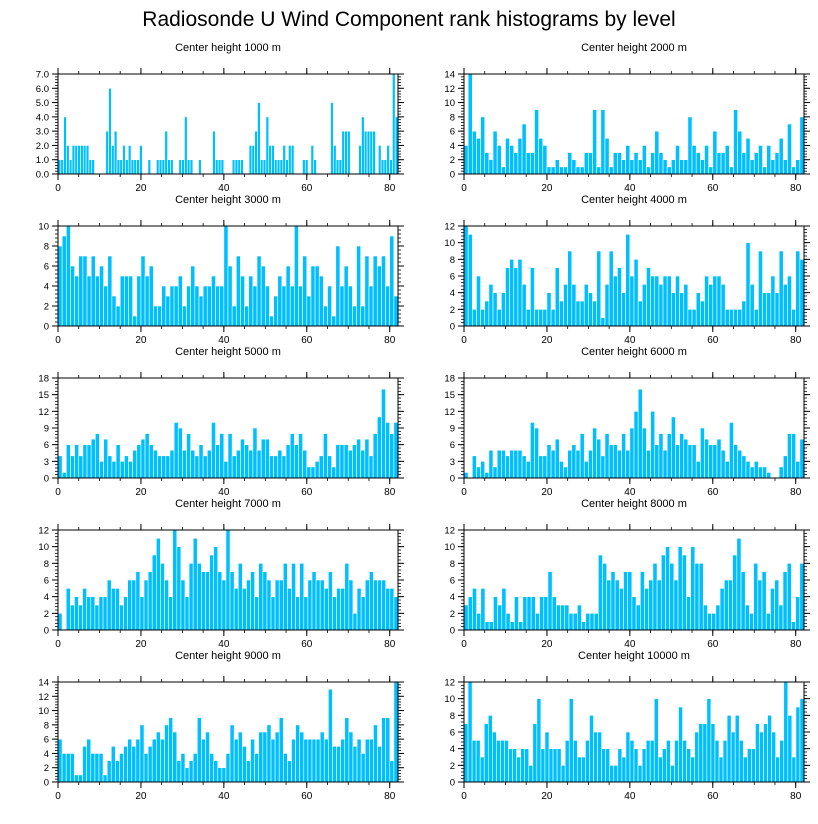 This screenshot has width=818, height=824. Describe the element at coordinates (547, 340) in the screenshot. I see `x-tick-label: 20` at that location.